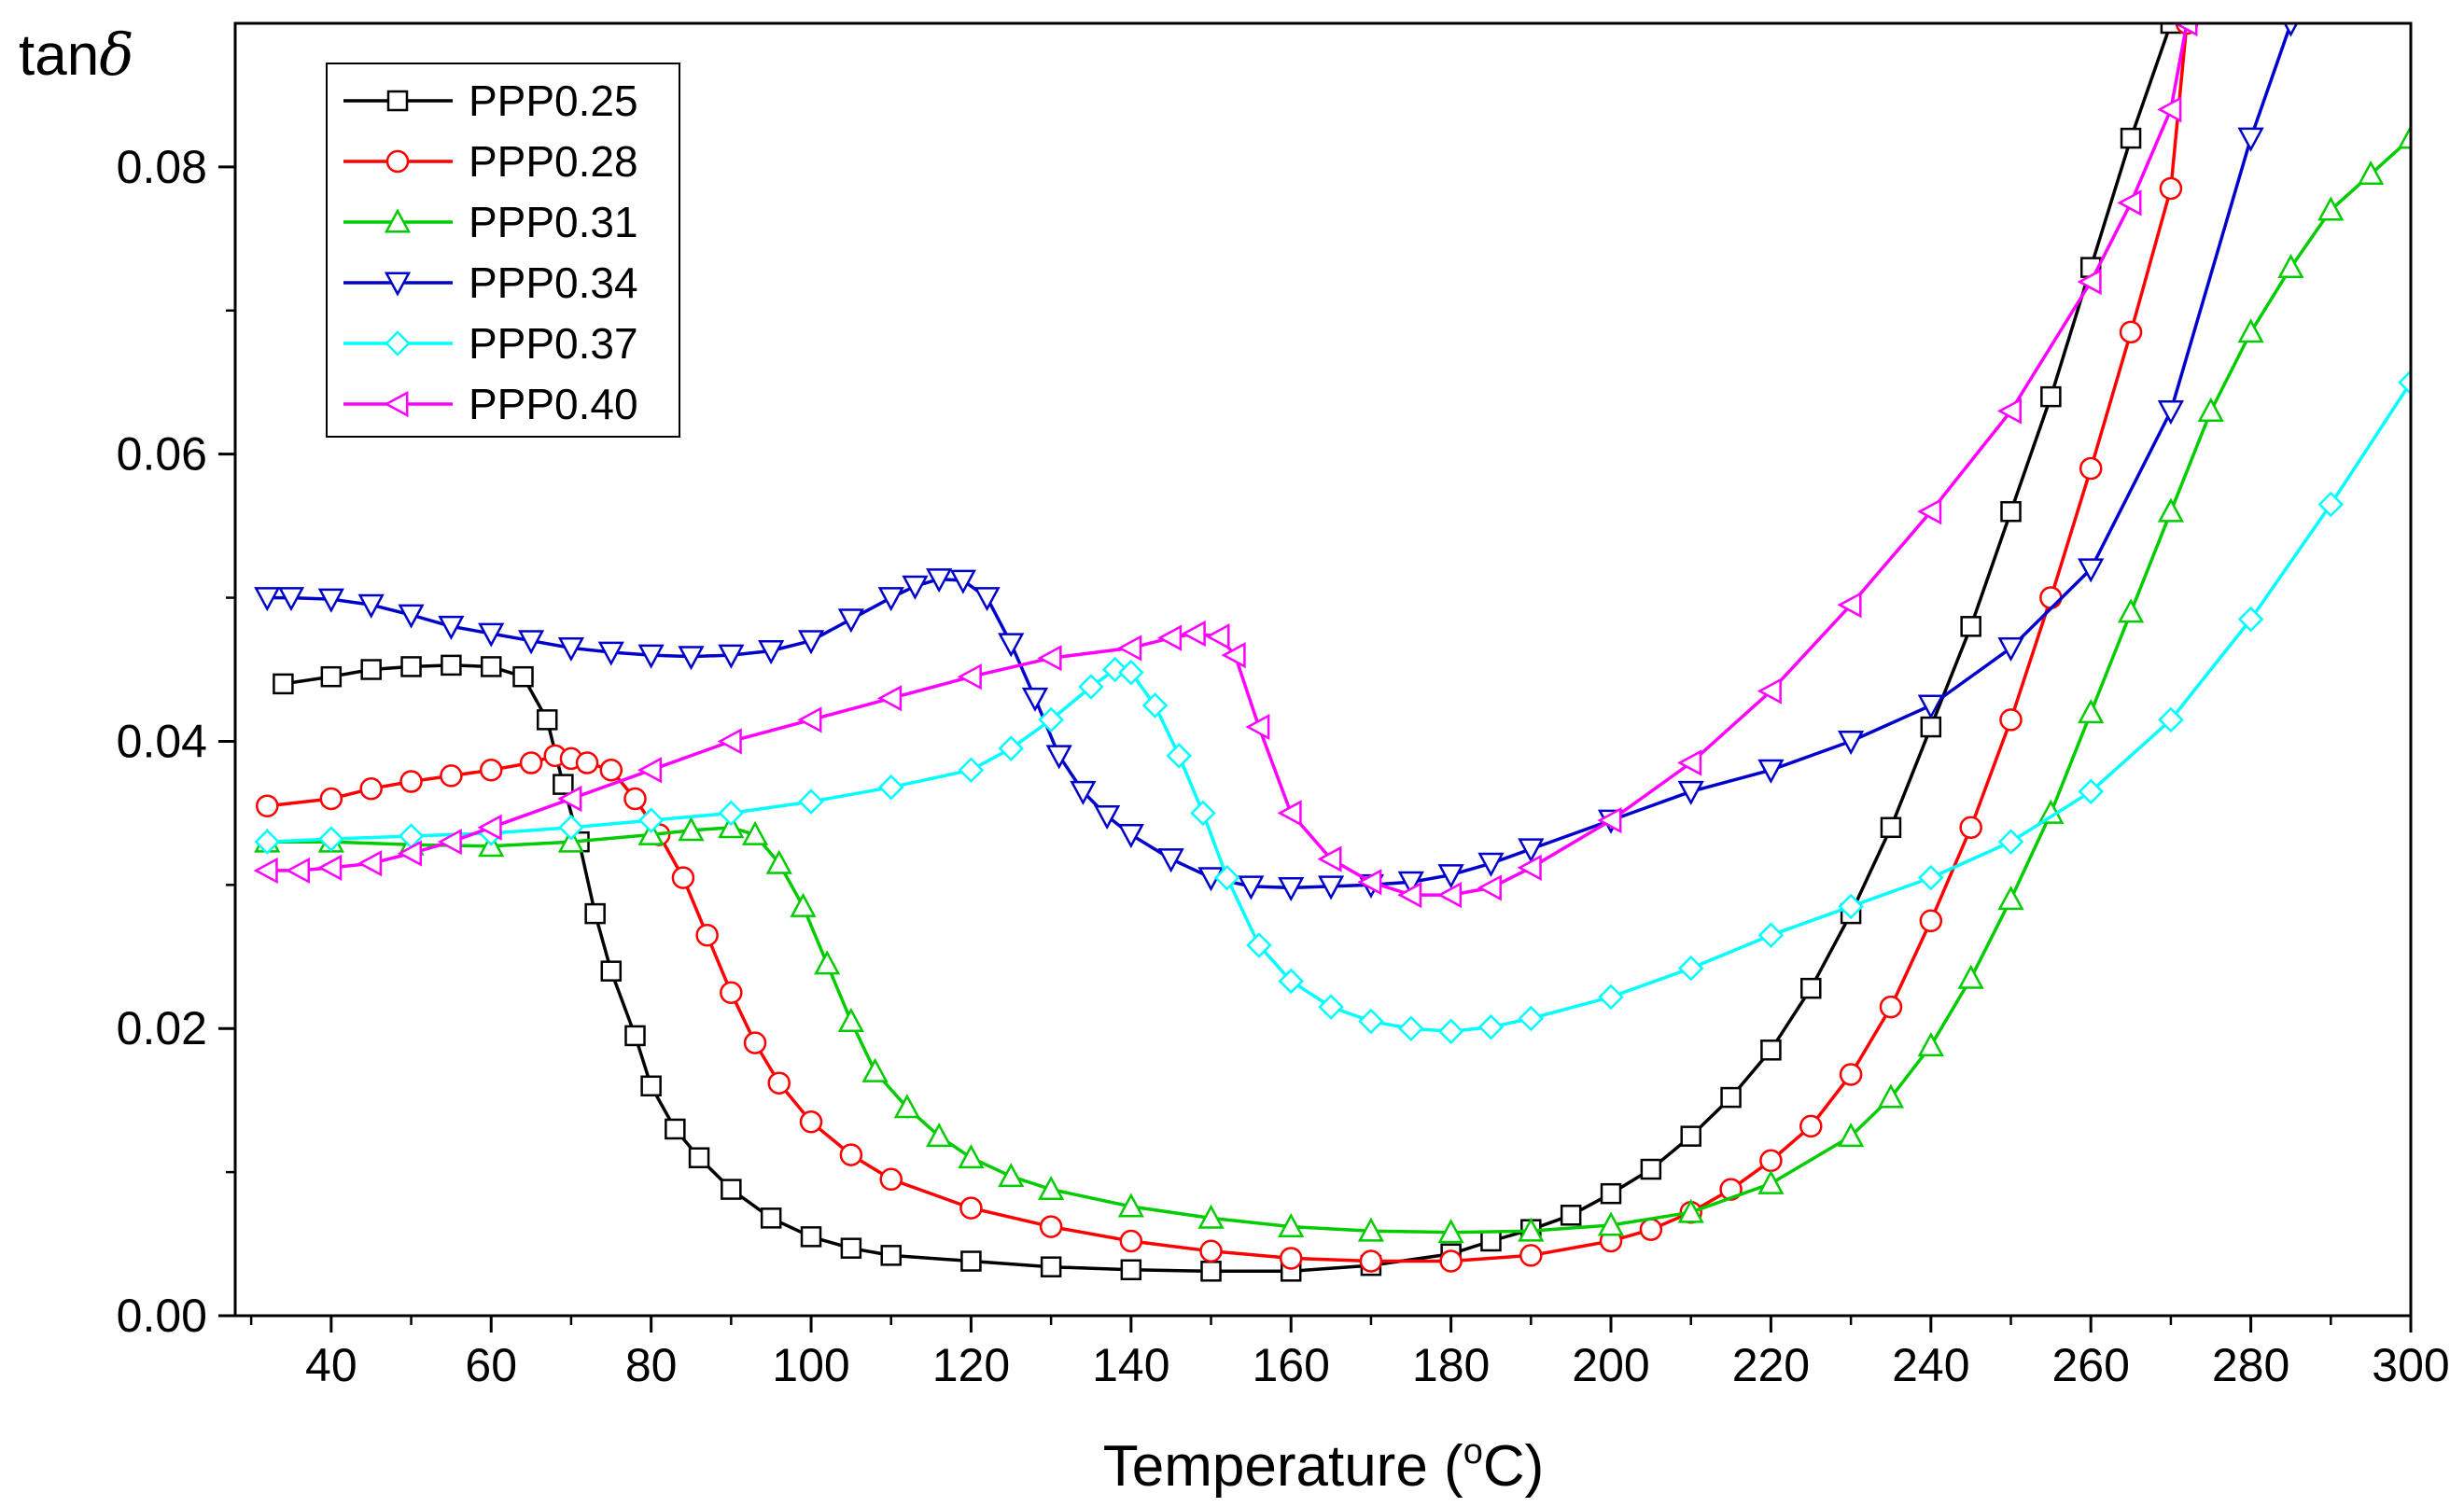  What do you see at coordinates (553, 101) in the screenshot?
I see `legend-label: PPP0.25` at bounding box center [553, 101].